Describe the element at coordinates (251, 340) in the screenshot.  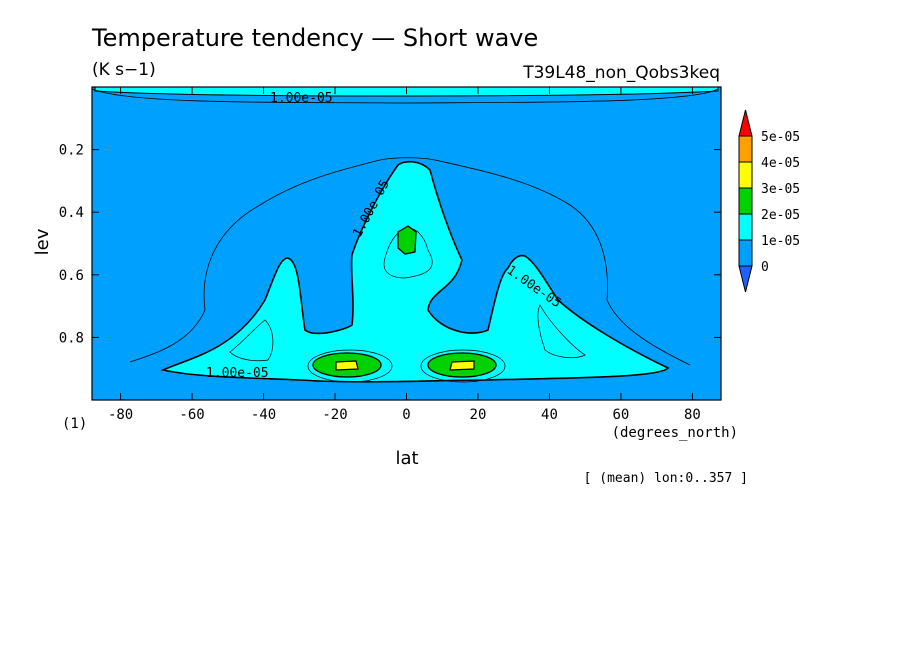
I see `contour-inner-south` at that location.